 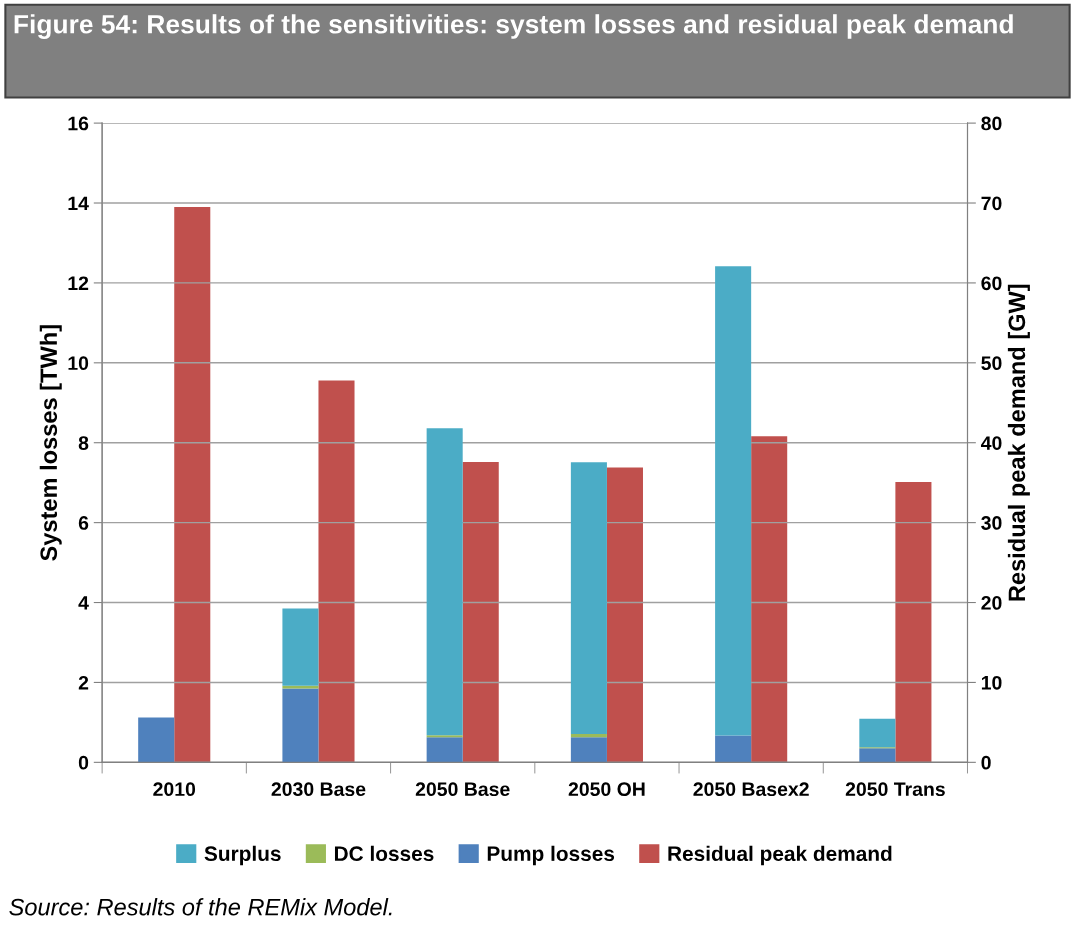 I want to click on y2-tick-label: 10, so click(x=991, y=682).